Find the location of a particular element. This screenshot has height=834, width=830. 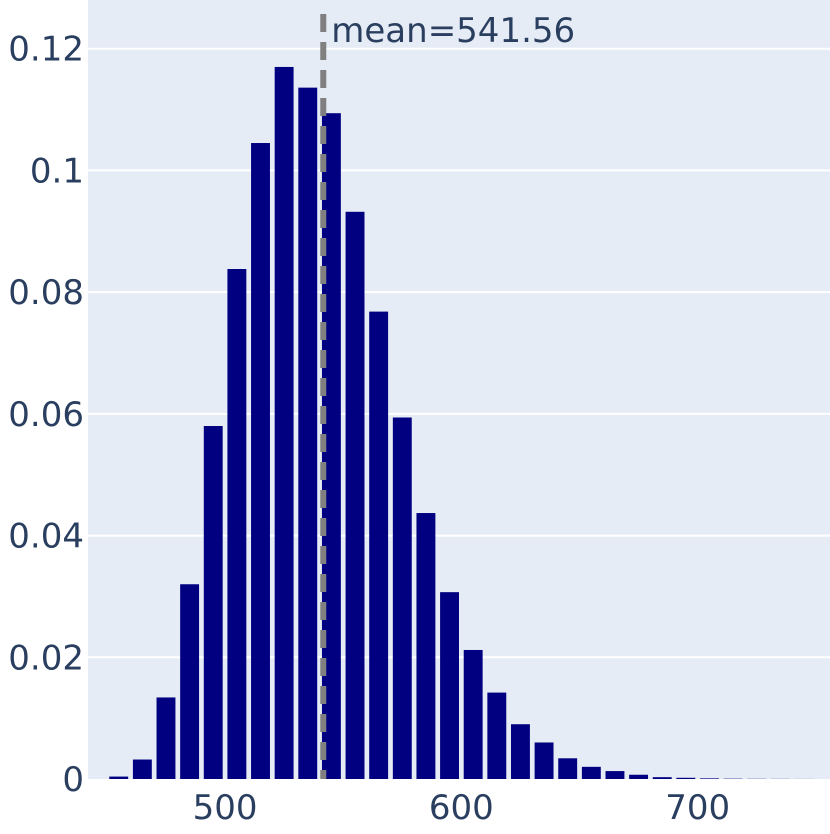

y-tick-label: 0.02 is located at coordinates (46, 658).